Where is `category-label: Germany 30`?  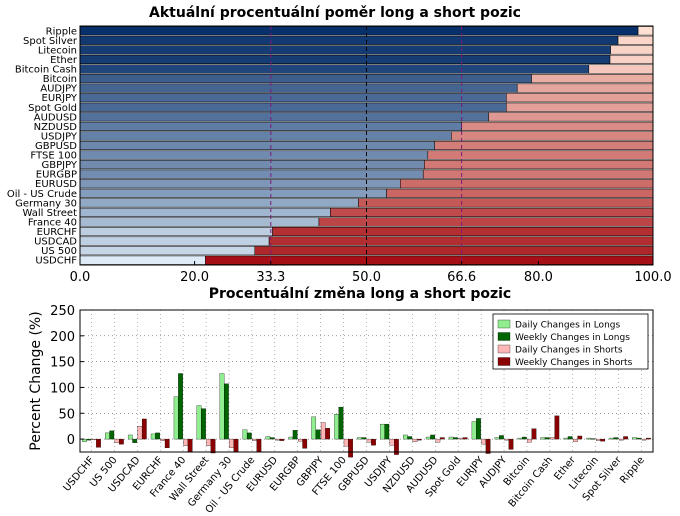 category-label: Germany 30 is located at coordinates (46, 203).